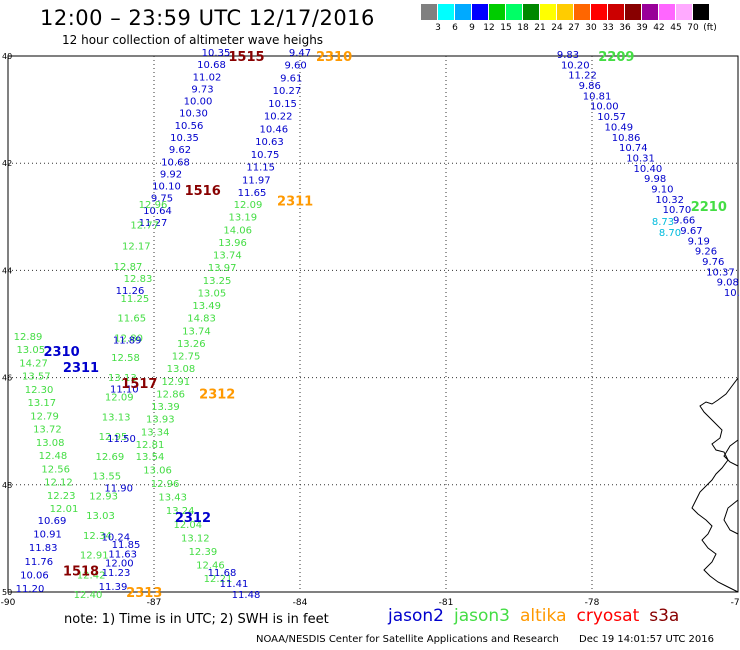 The width and height of the screenshot is (740, 650). Describe the element at coordinates (91, 575) in the screenshot. I see `wave-height-value: 12.42` at that location.